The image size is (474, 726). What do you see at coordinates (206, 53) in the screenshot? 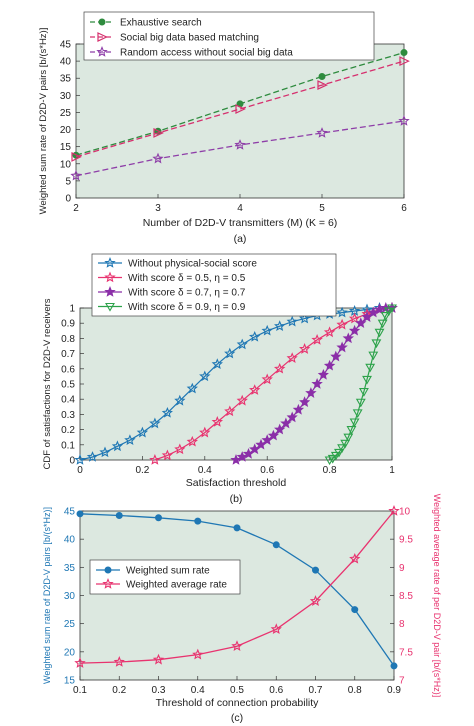
I see `chart-a-legend-label: Random access without social big data` at bounding box center [206, 53].